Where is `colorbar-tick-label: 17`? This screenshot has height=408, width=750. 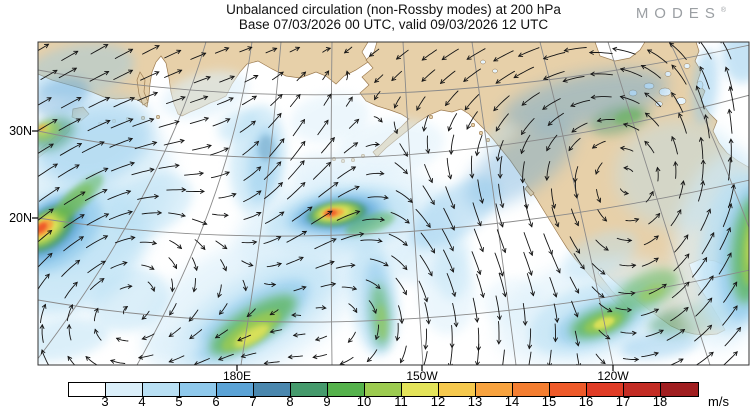 colorbar-tick-label: 17 is located at coordinates (623, 401).